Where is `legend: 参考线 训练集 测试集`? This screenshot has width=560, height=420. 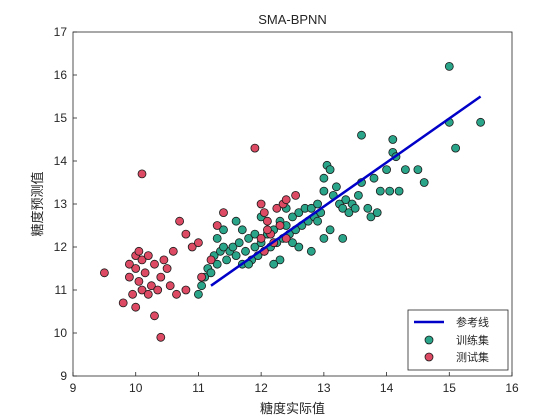
legend: 参考线 训练集 测试集 is located at coordinates (458, 340).